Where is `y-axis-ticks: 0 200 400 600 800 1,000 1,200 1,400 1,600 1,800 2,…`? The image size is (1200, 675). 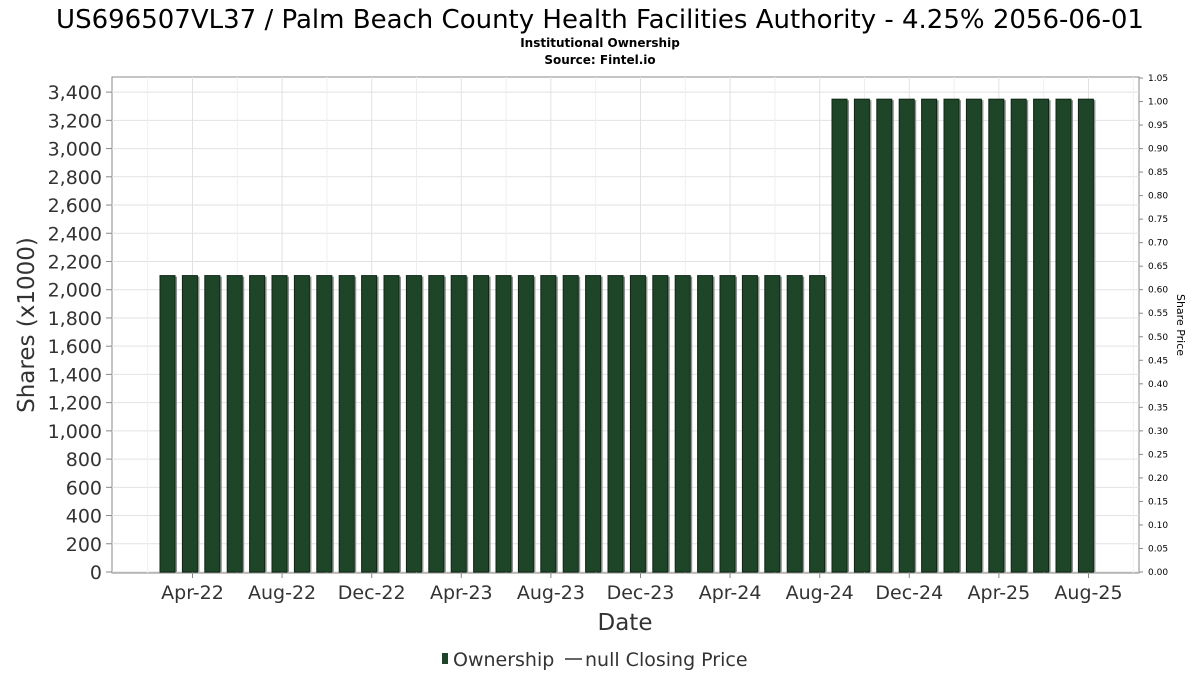 y-axis-ticks: 0 200 400 600 800 1,000 1,200 1,400 1,600 1,800 2,… is located at coordinates (80, 333).